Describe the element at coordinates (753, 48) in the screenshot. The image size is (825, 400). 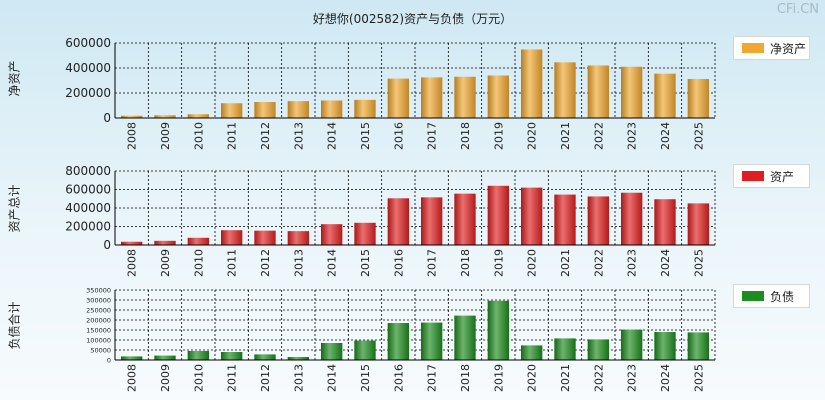
I see `legend-swatch-net-assets` at that location.